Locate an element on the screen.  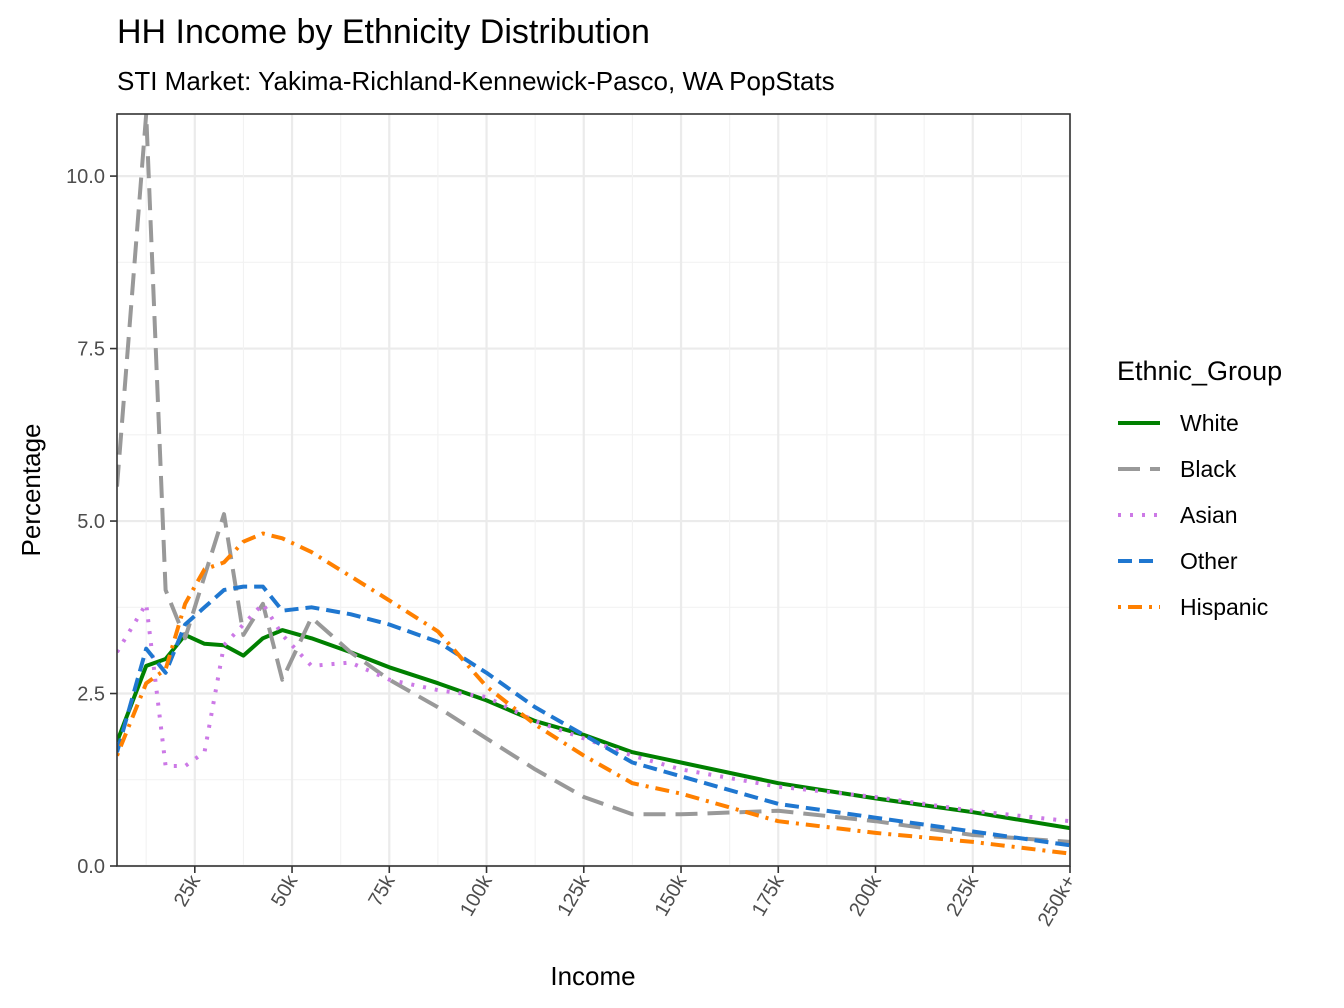
y-tick-label: 5.0 is located at coordinates (91, 522).